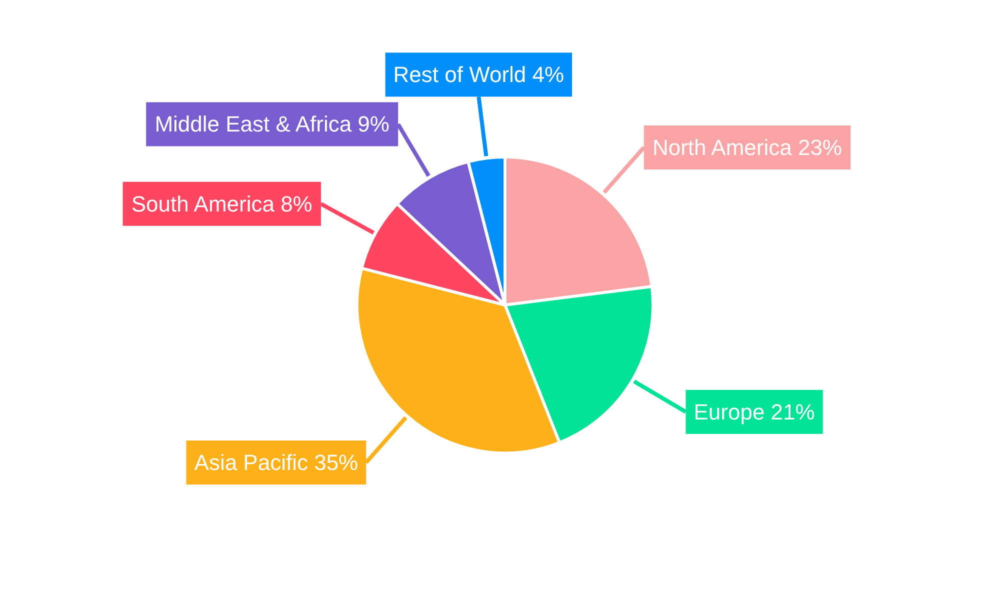 The image size is (1000, 600). I want to click on slice-label: Asia Pacific 35%, so click(276, 463).